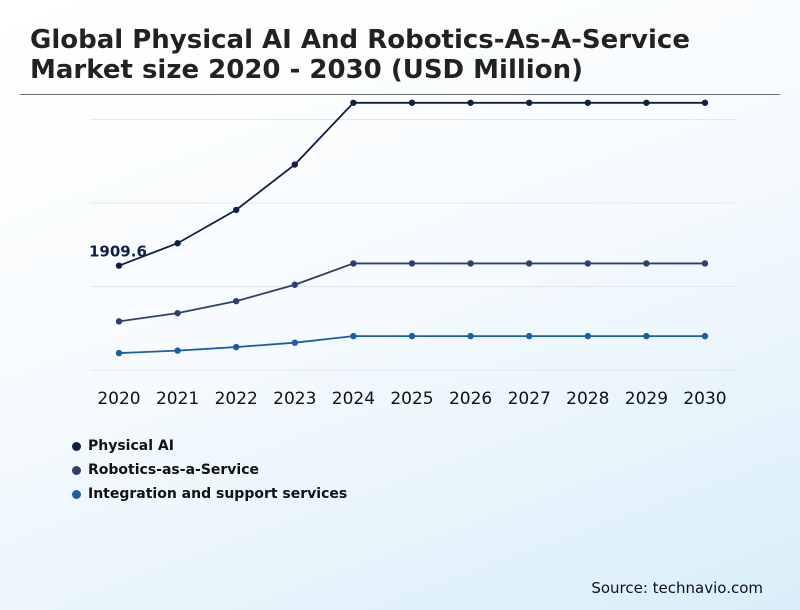  Describe the element at coordinates (704, 399) in the screenshot. I see `x-tick-label: 2030` at that location.